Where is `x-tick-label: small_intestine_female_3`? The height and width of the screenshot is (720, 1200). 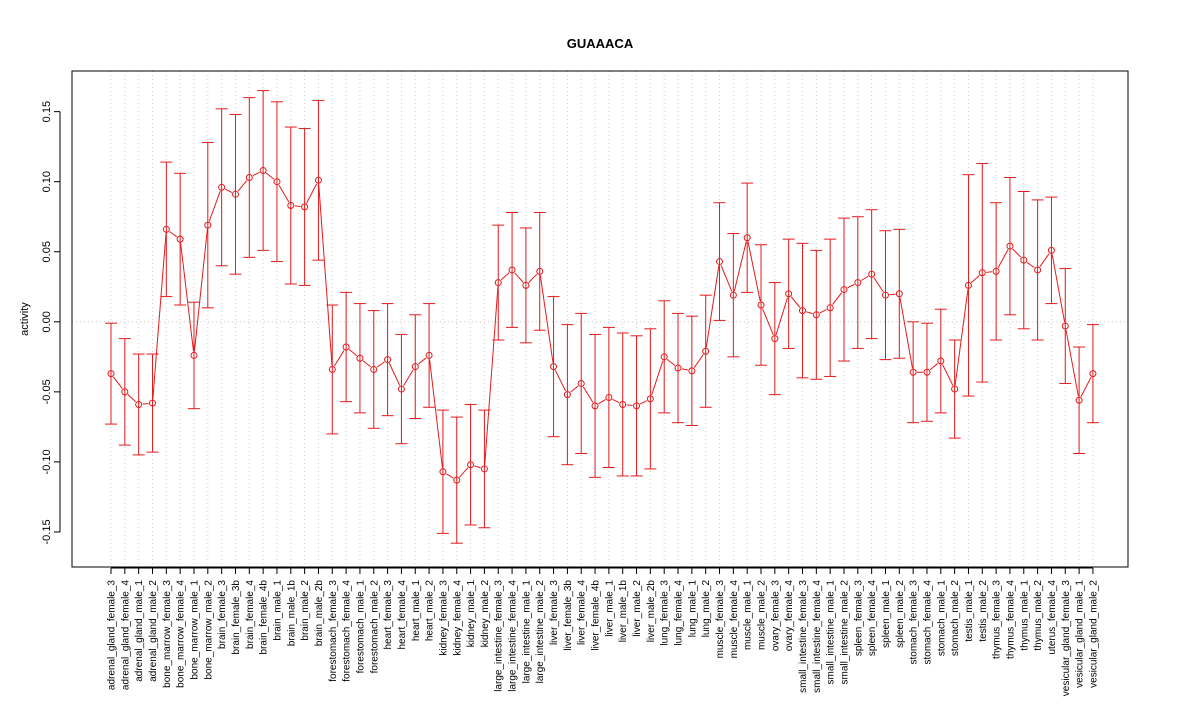 x-tick-label: small_intestine_female_3 is located at coordinates (803, 636).